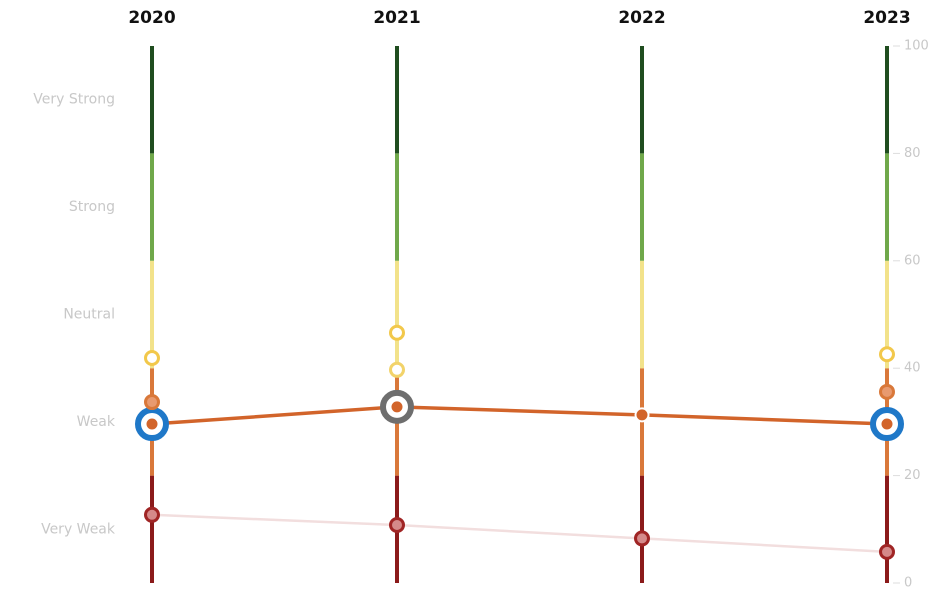 The image size is (940, 592). What do you see at coordinates (92, 207) in the screenshot?
I see `band-label: Strong` at bounding box center [92, 207].